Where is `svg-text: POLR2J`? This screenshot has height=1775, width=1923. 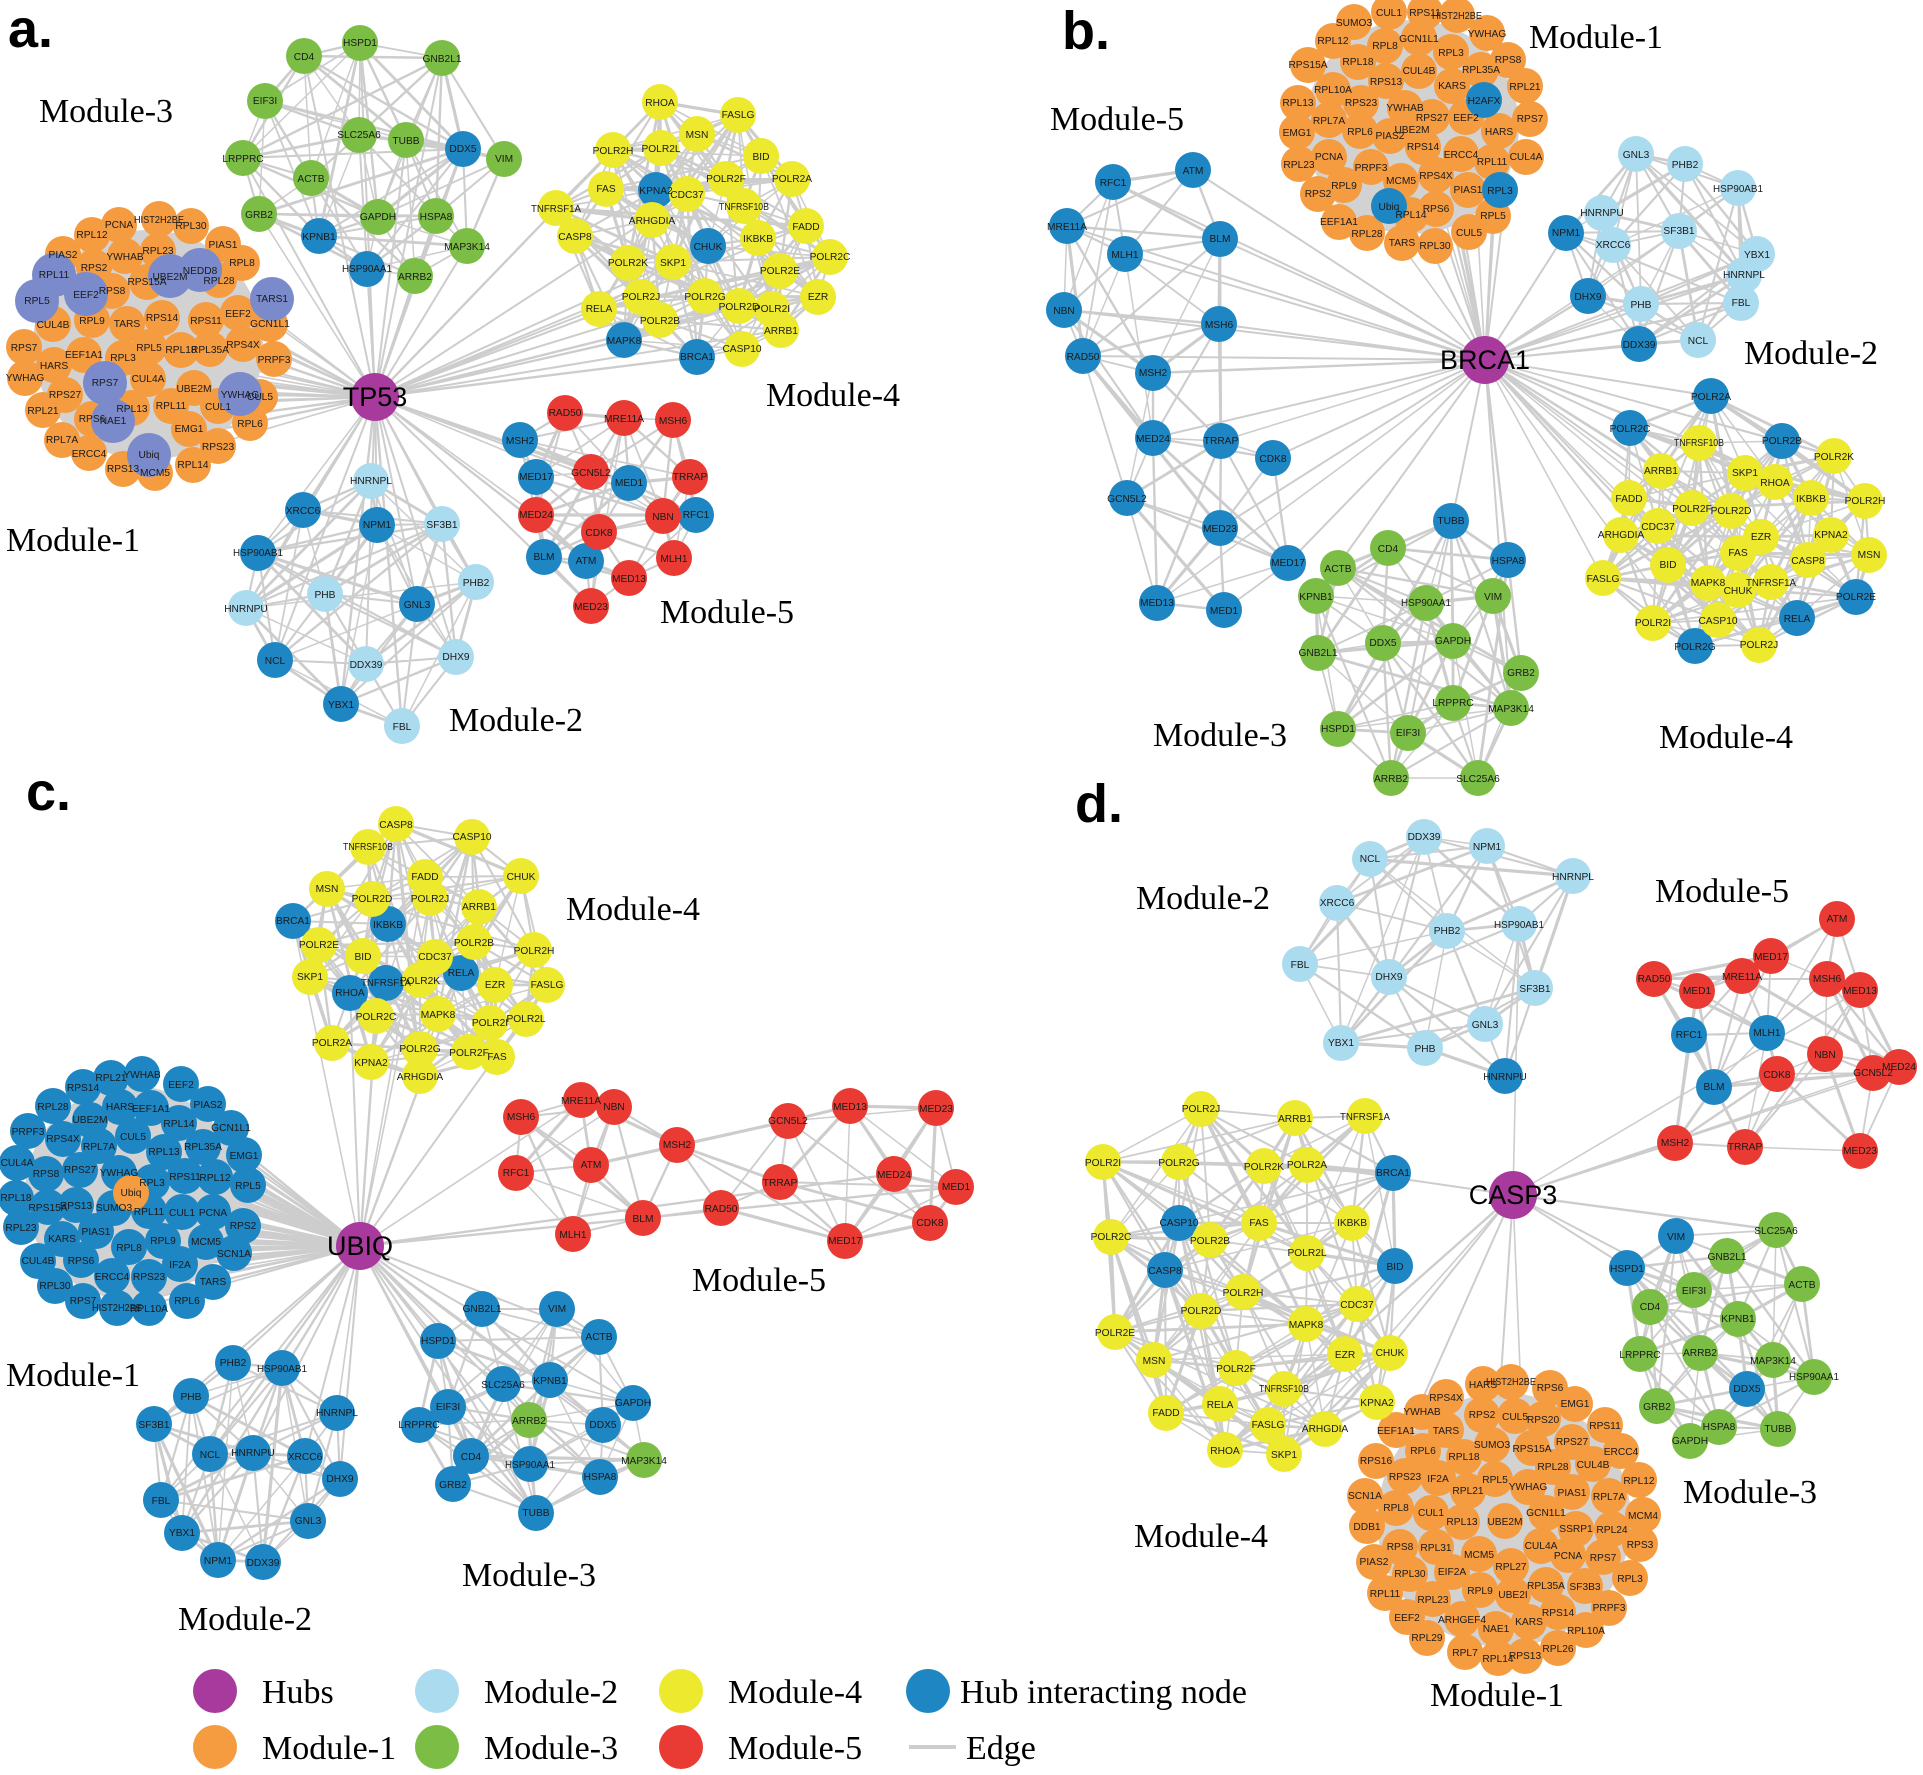 svg-text: POLR2J is located at coordinates (1759, 645).